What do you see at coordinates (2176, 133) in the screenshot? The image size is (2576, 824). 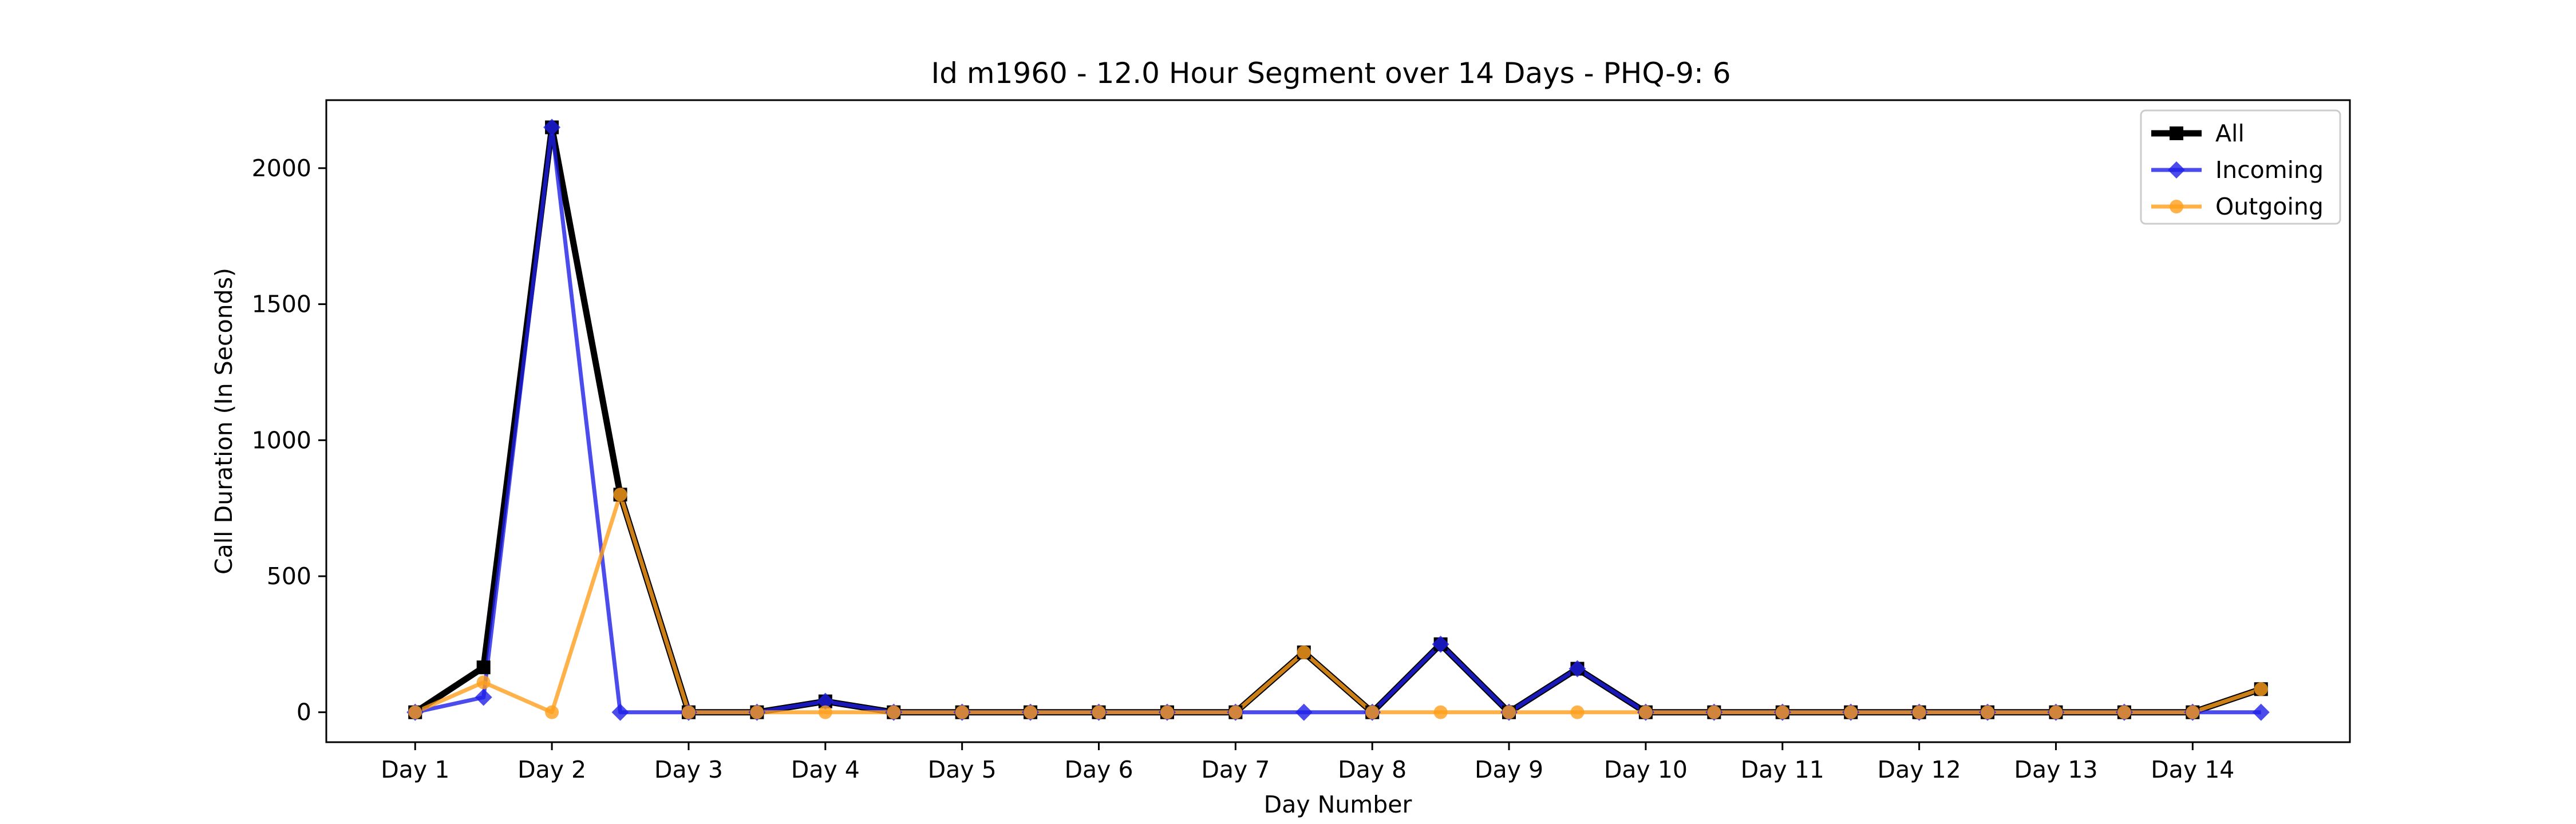 I see `legend-marker-all` at bounding box center [2176, 133].